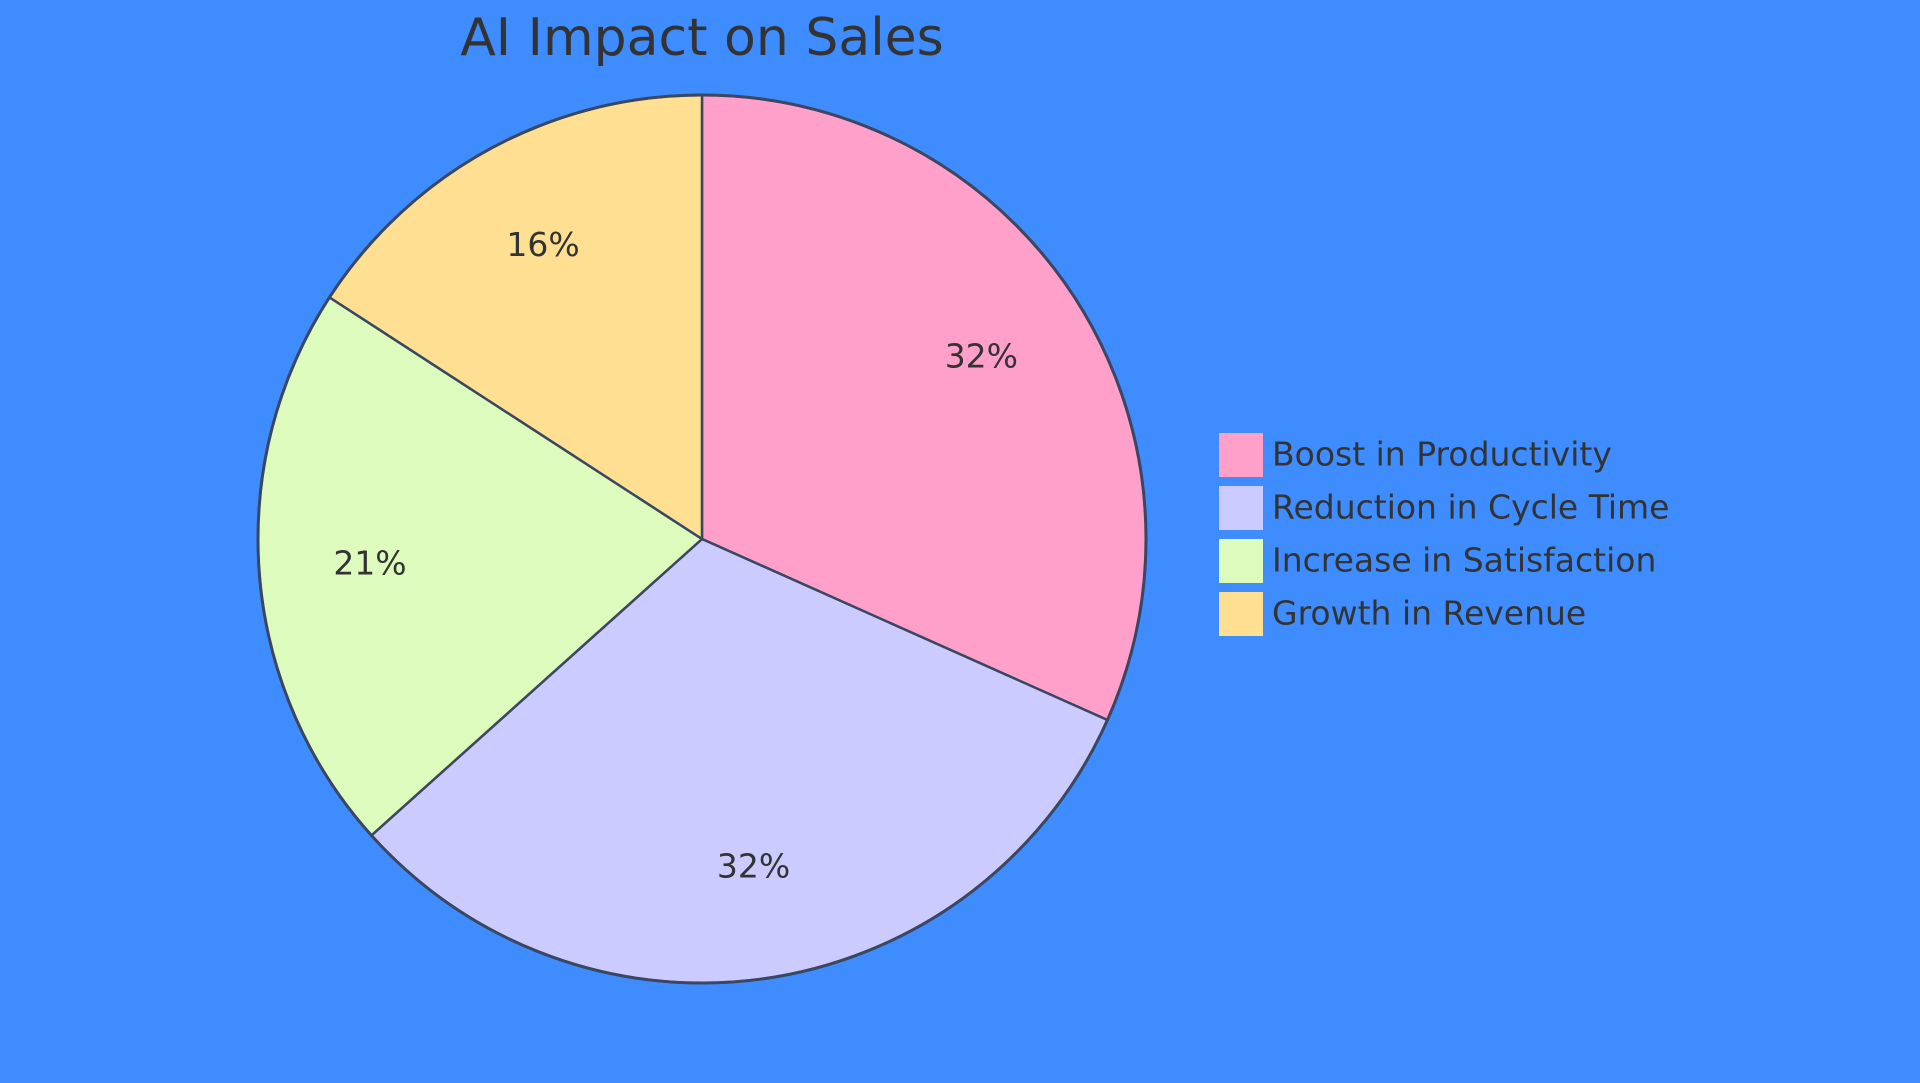  Describe the element at coordinates (542, 244) in the screenshot. I see `slice-value-label: 16%` at that location.